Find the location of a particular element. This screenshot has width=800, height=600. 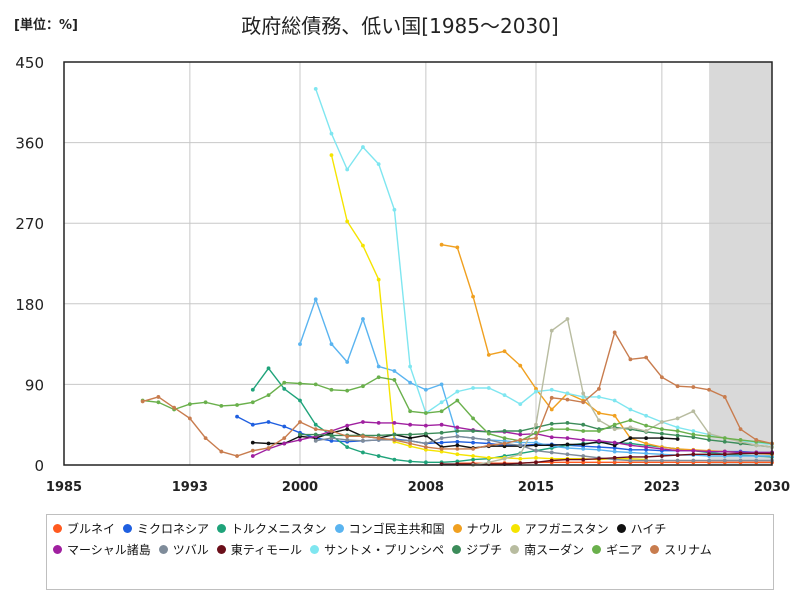

x-tick-label: 2015 is located at coordinates (536, 487).